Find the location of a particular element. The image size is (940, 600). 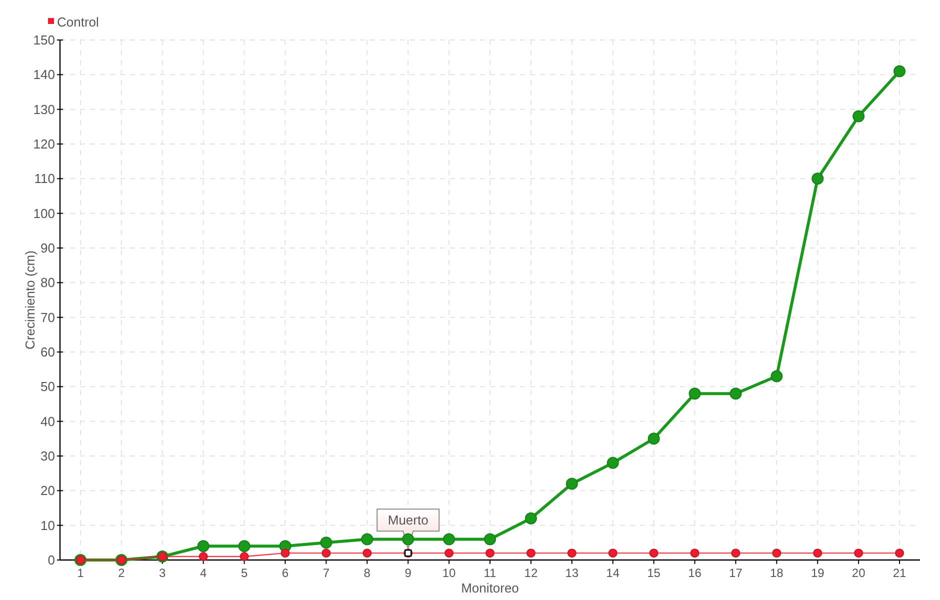

y-tick-label: 90 is located at coordinates (47, 248).